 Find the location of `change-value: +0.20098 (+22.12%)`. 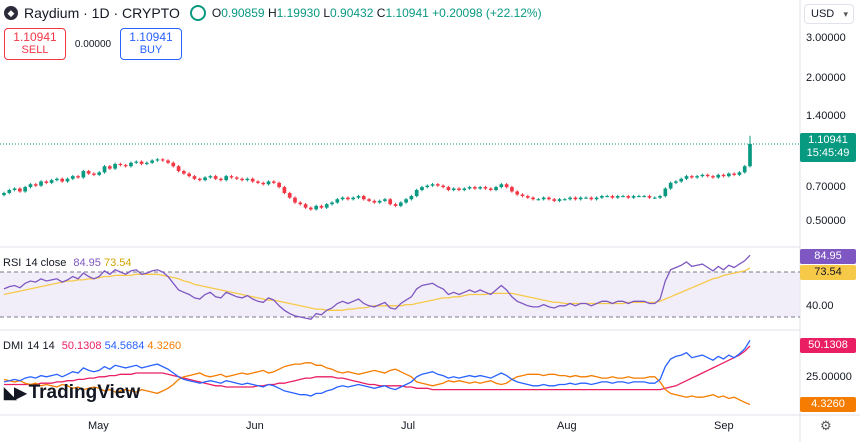

change-value: +0.20098 (+22.12%) is located at coordinates (487, 13).